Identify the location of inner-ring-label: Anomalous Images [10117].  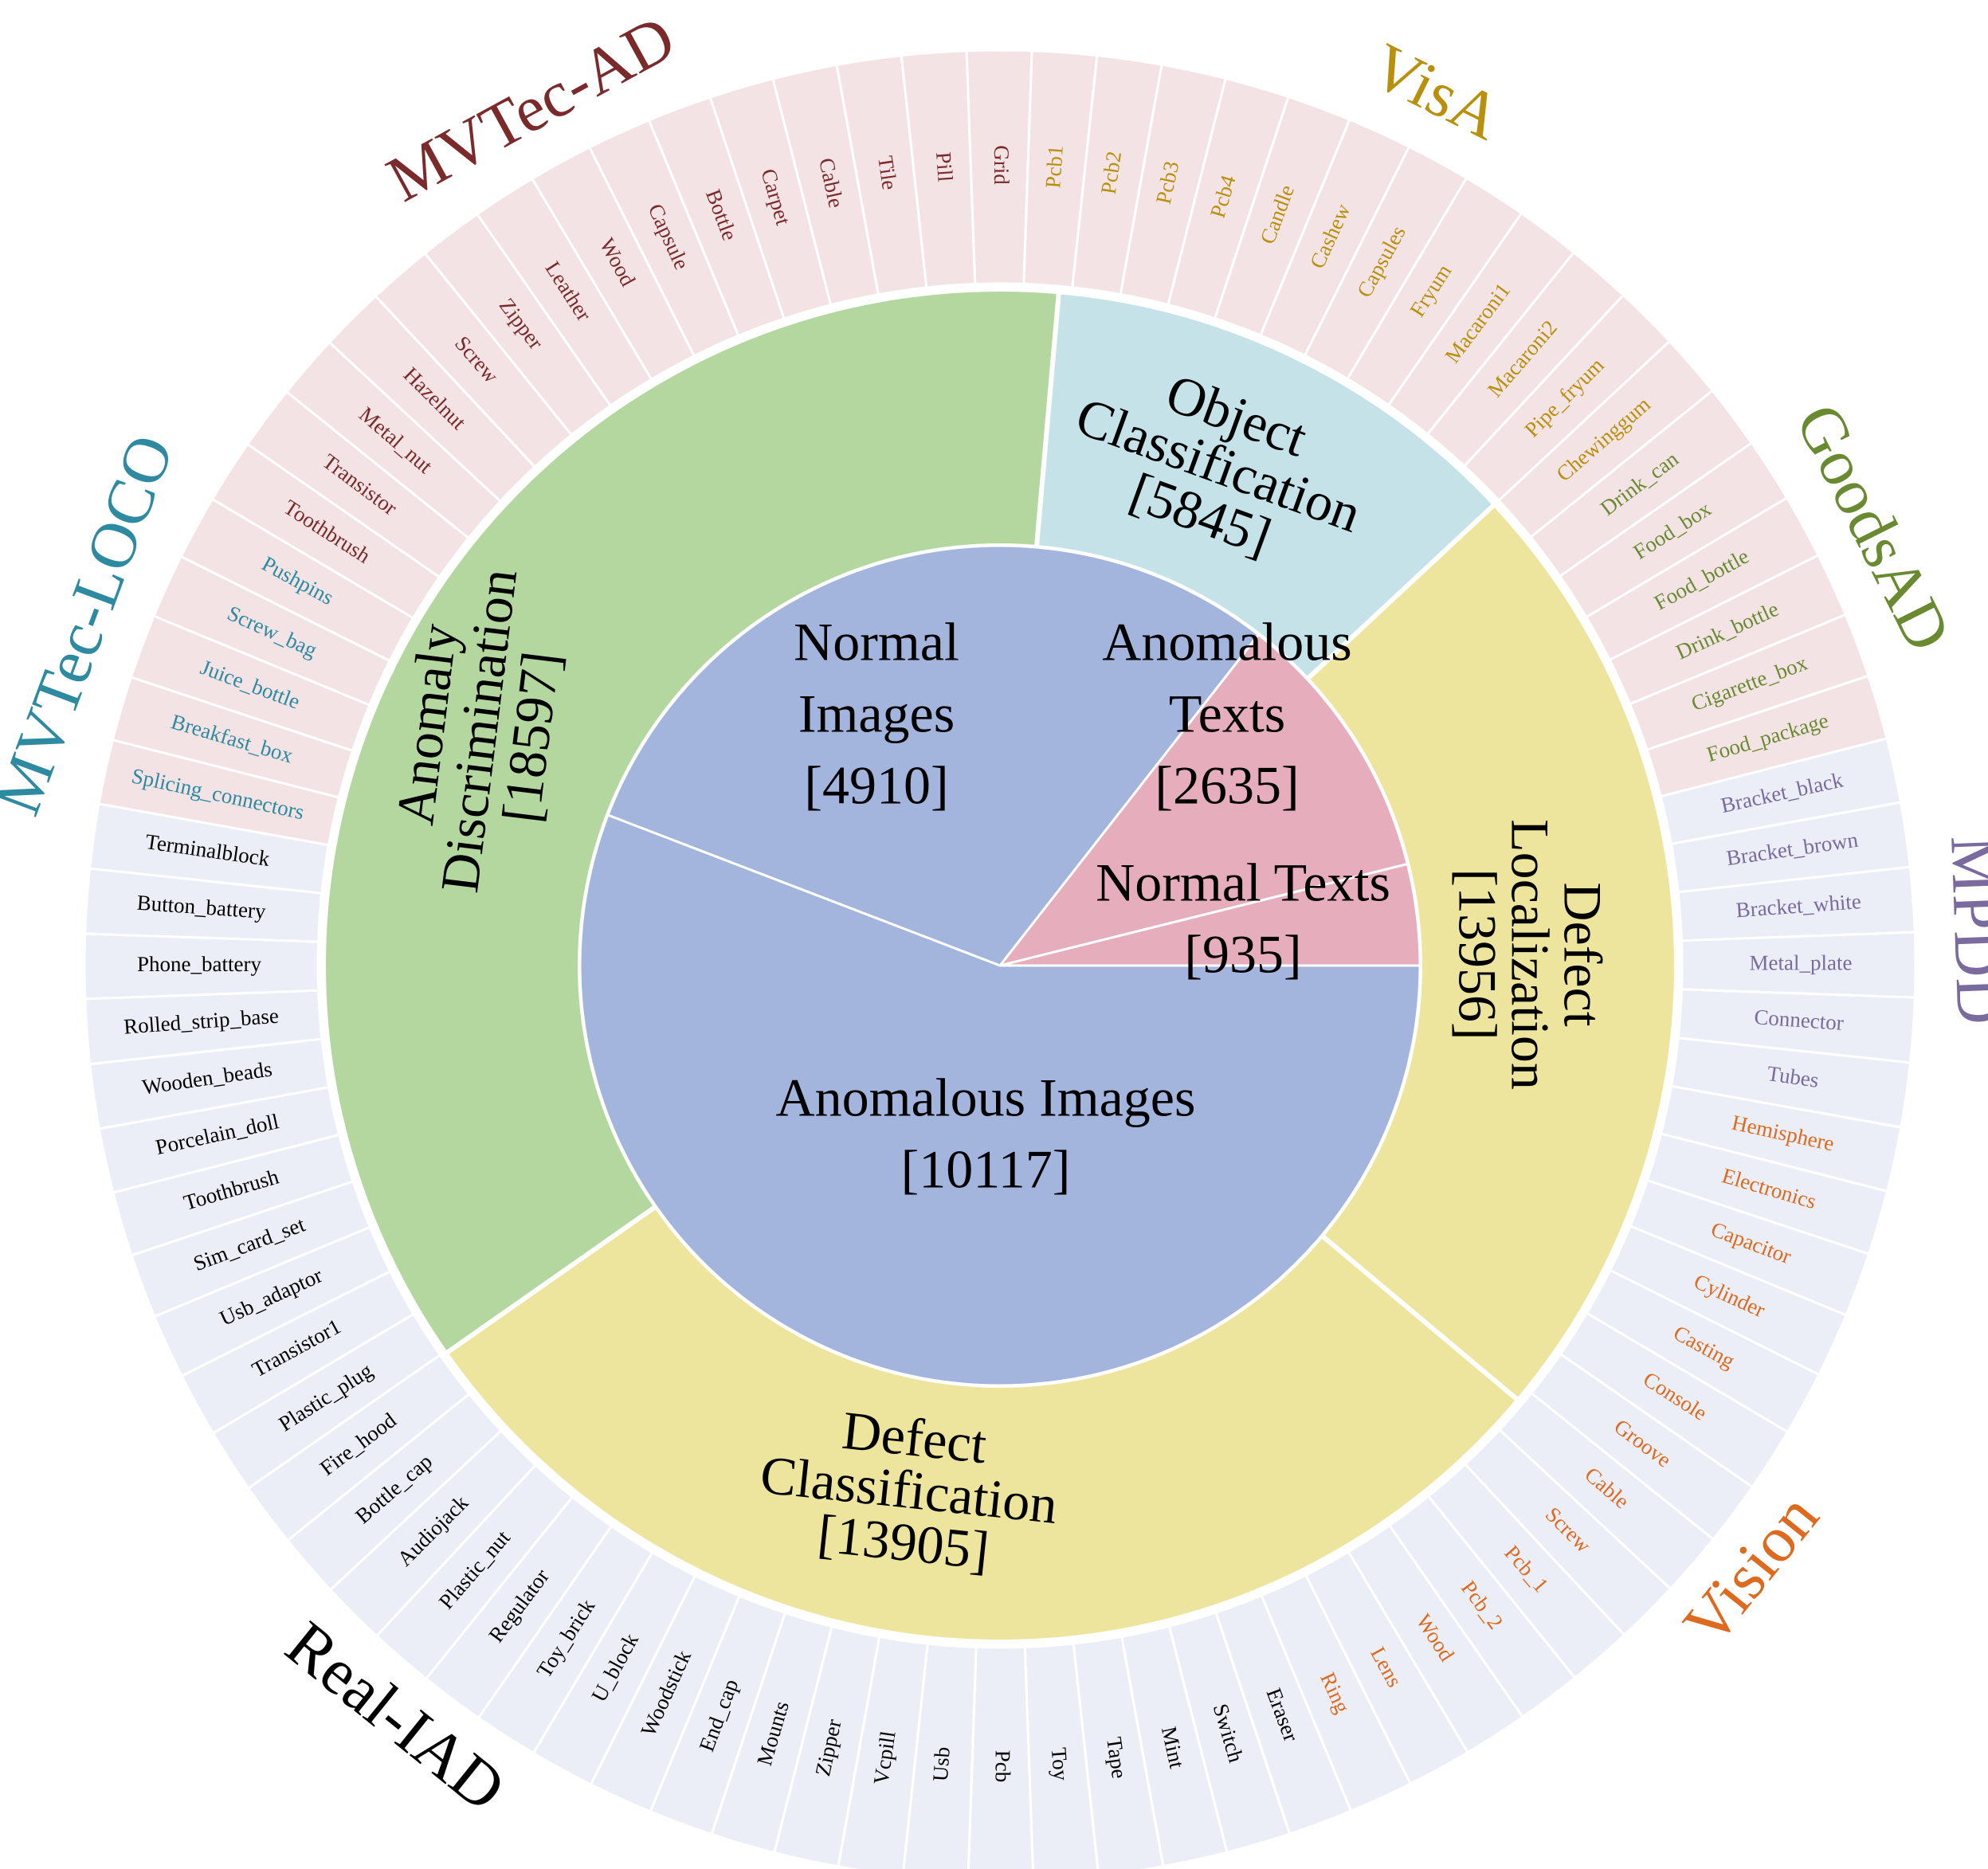
(986, 1134).